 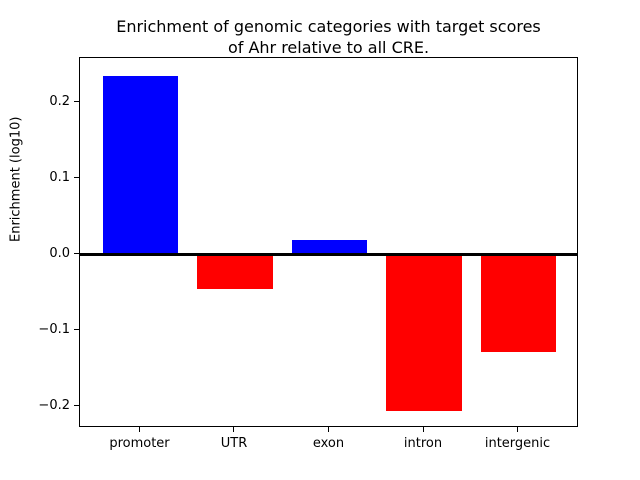 I want to click on bar-promoter, so click(x=140, y=165).